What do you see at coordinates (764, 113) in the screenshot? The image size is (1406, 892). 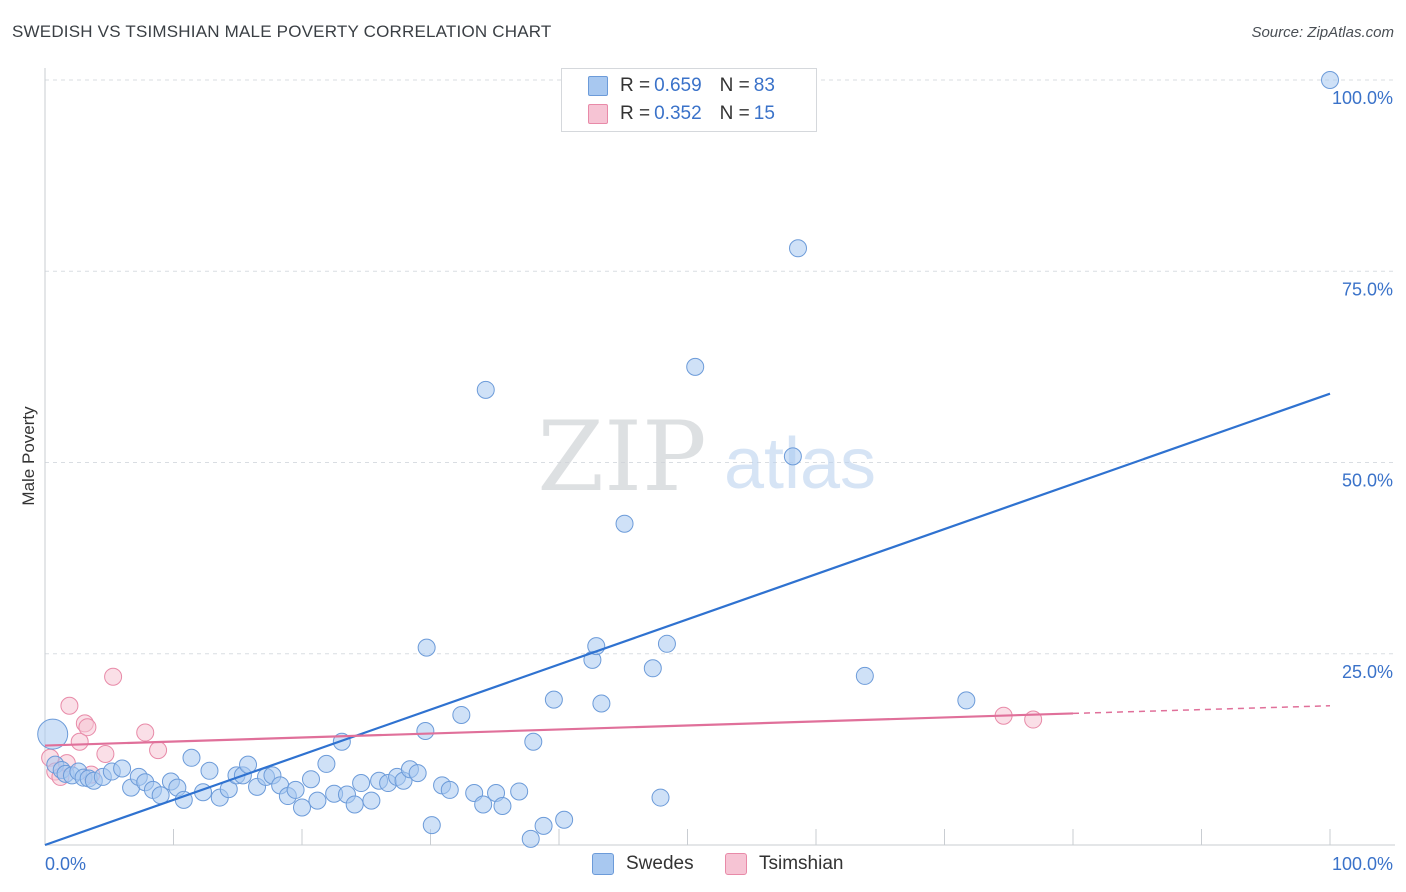 I see `legend-n-value-tsimshian: 15` at bounding box center [764, 113].